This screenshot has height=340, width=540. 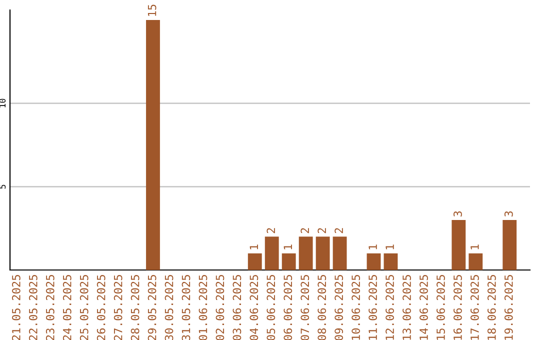 What do you see at coordinates (135, 307) in the screenshot?
I see `x-tick-label: 28.05.2025` at bounding box center [135, 307].